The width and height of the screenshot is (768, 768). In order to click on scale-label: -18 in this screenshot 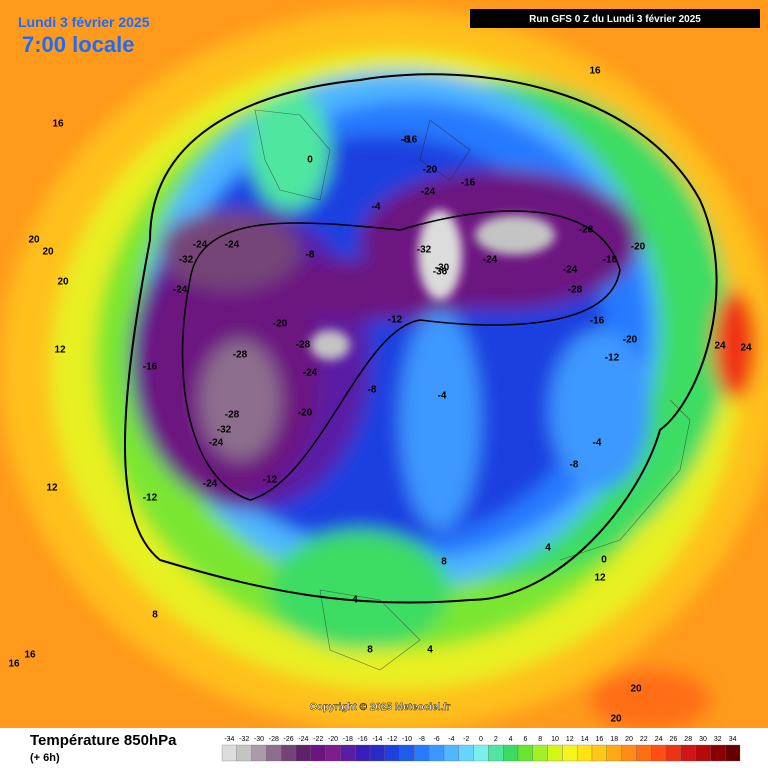, I will do `click(348, 739)`.